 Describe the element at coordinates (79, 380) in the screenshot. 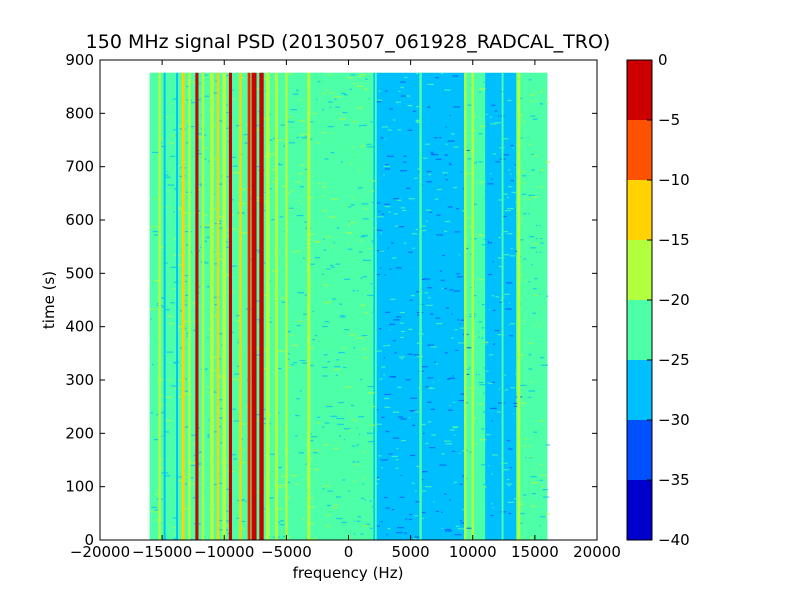

I see `y-tick-label: 300` at that location.